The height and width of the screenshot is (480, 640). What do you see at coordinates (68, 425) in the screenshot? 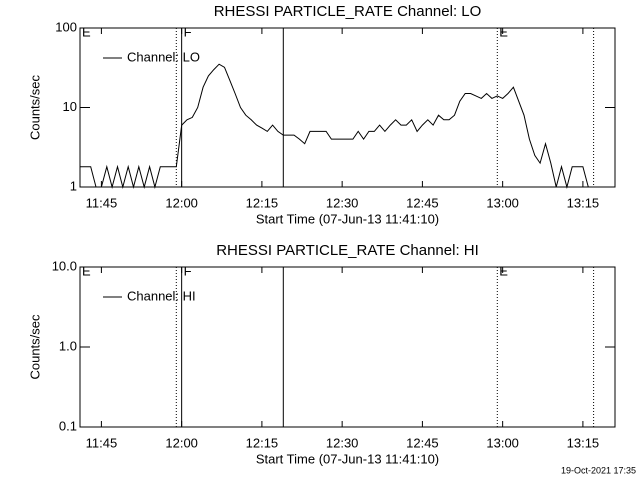
I see `y-tick-label: 0.1` at bounding box center [68, 425].